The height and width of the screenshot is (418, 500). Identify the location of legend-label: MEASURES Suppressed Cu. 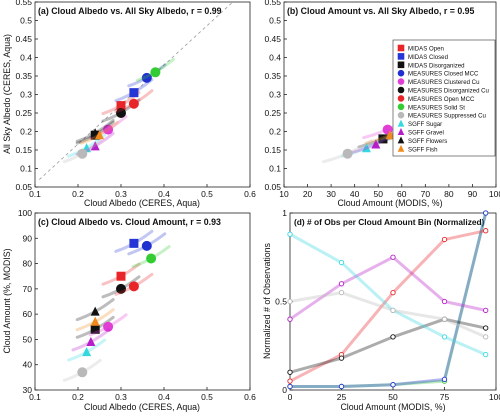
(447, 116).